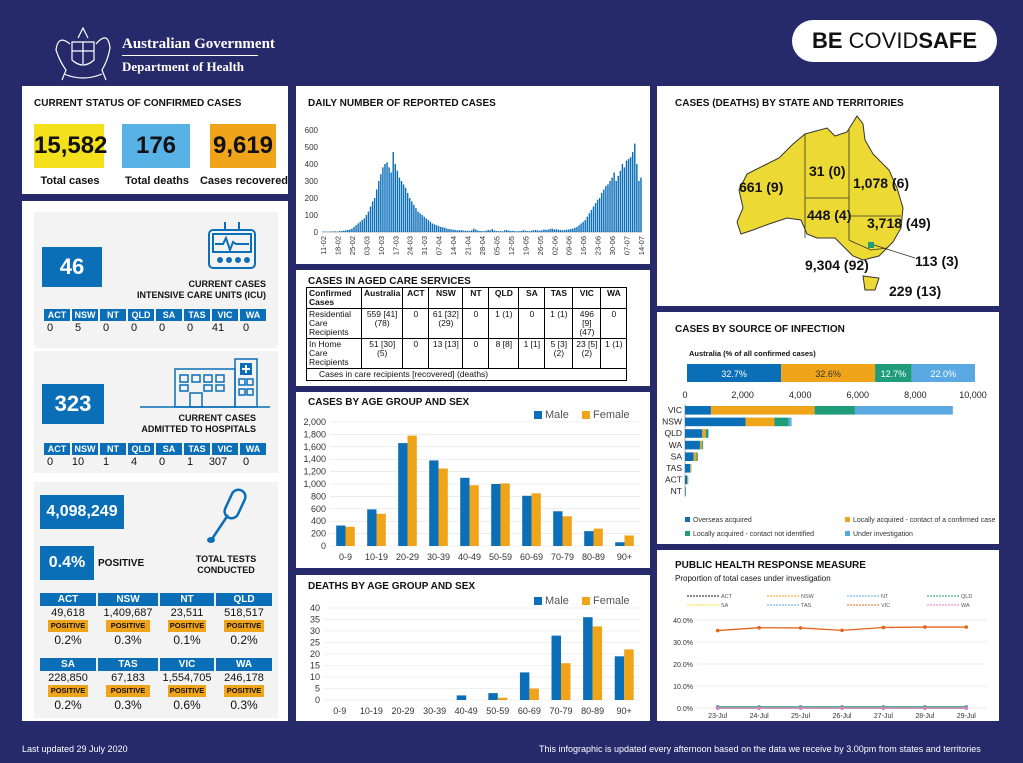  Describe the element at coordinates (312, 147) in the screenshot. I see `y-tick-label: 500` at that location.